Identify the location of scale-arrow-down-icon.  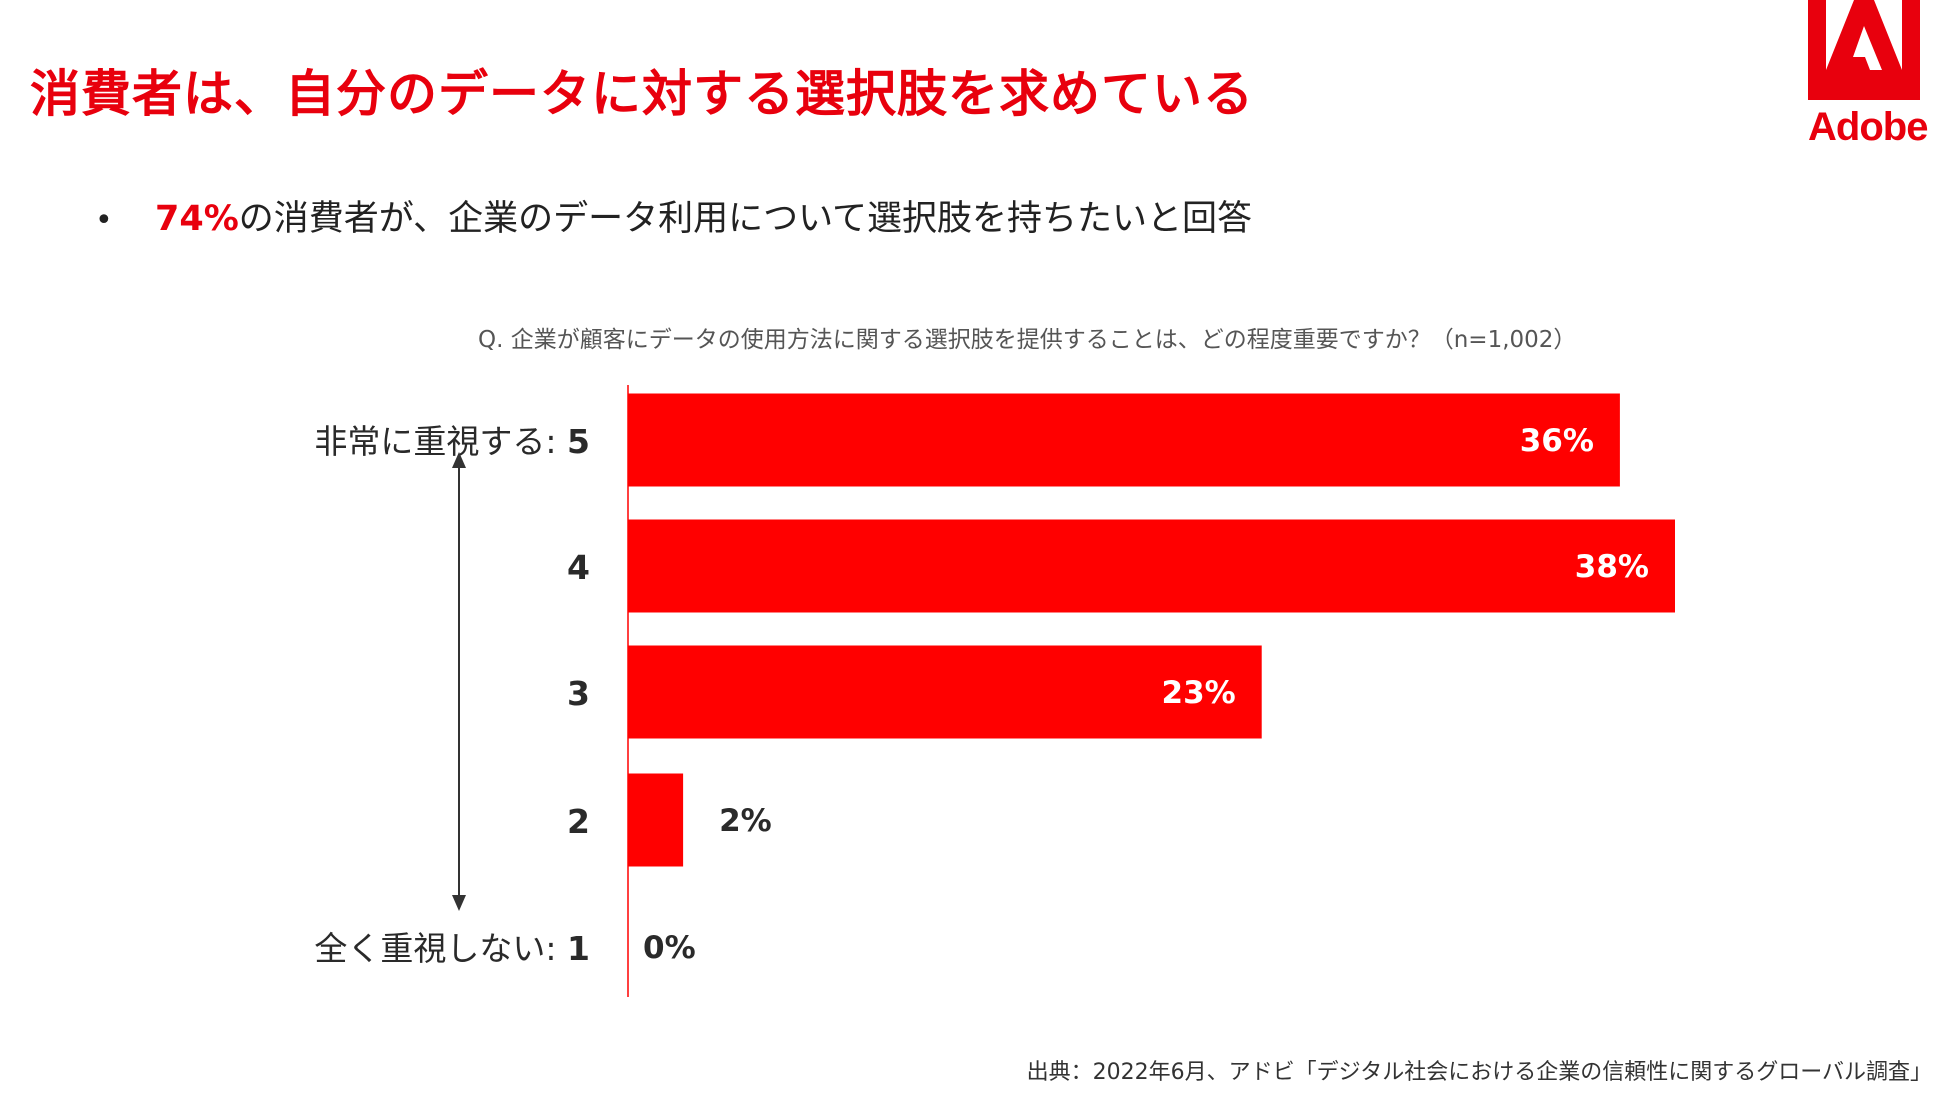
(459, 903).